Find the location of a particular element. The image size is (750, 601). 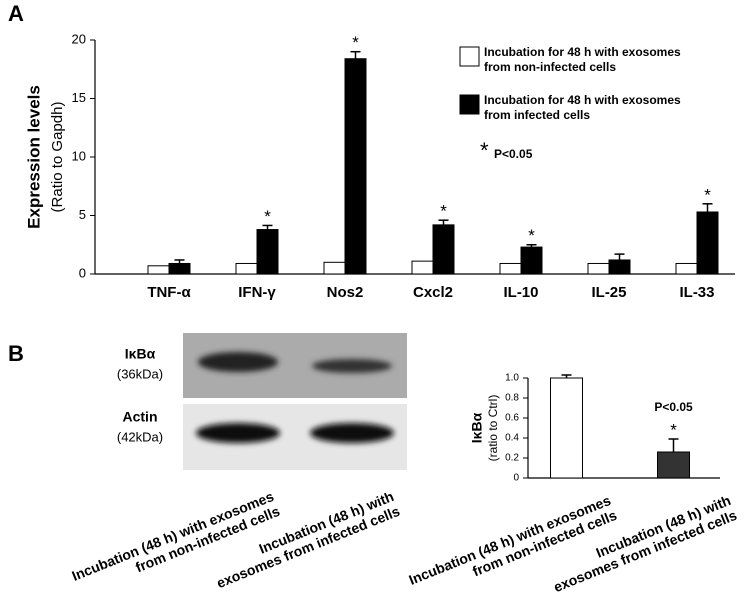

blot-row-size: (36kDa) is located at coordinates (140, 373).